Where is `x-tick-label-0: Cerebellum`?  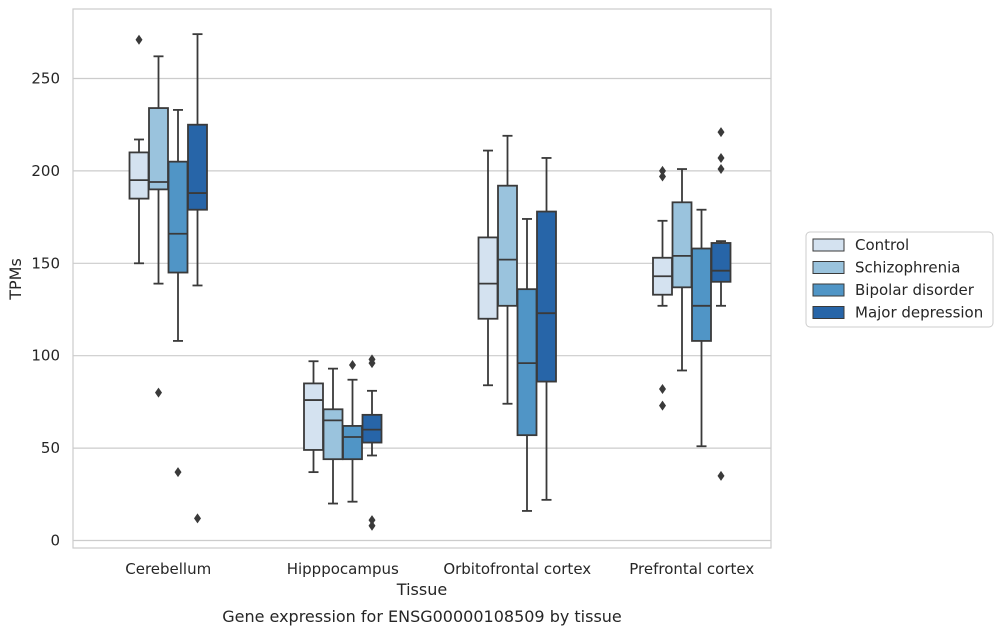 x-tick-label-0: Cerebellum is located at coordinates (168, 569).